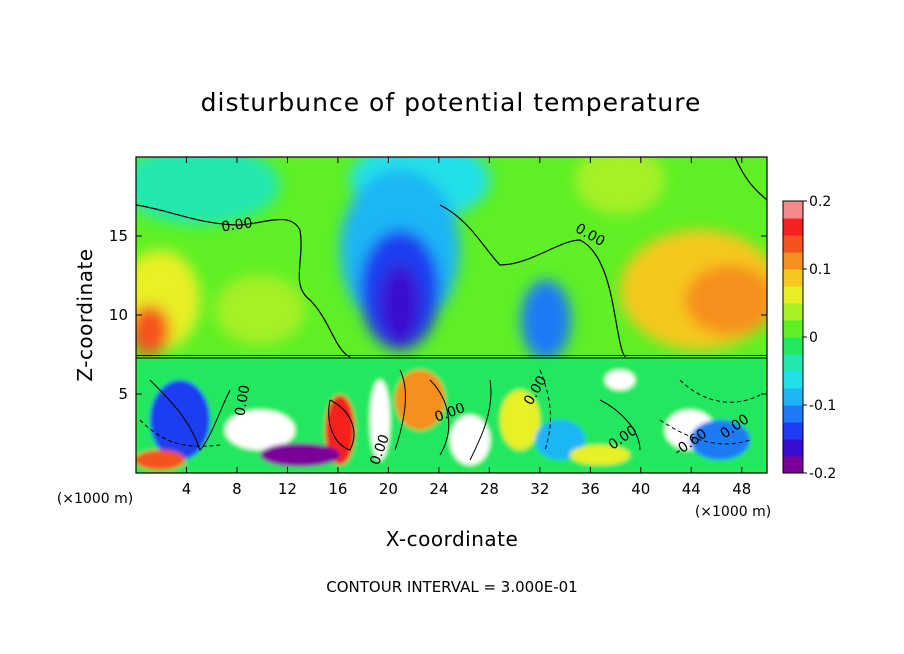  What do you see at coordinates (820, 270) in the screenshot?
I see `colorbar-tick-label: 0.1` at bounding box center [820, 270].